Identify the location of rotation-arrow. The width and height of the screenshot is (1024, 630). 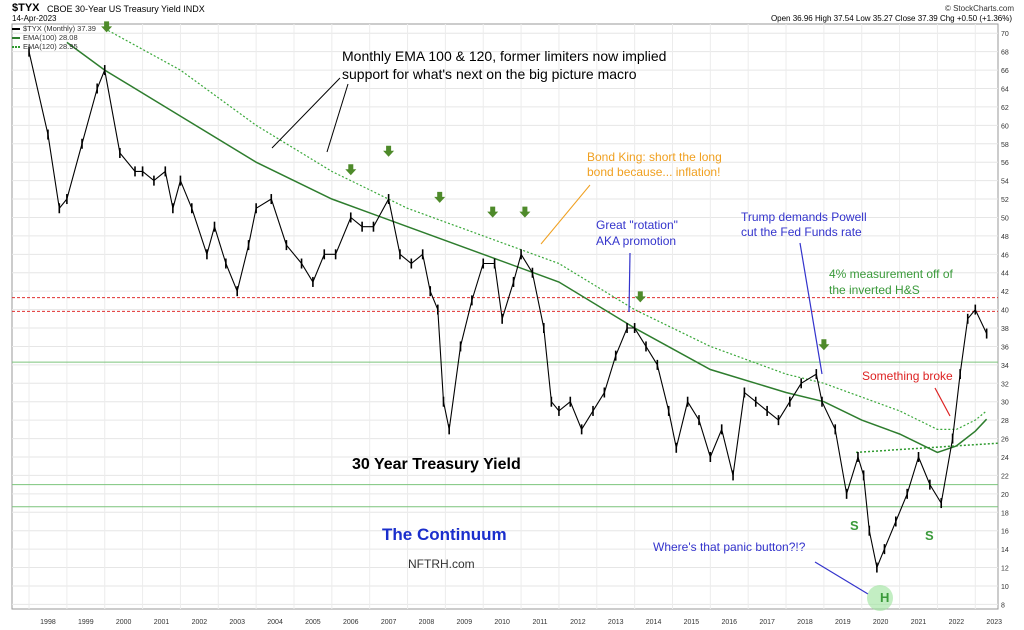
(629, 282).